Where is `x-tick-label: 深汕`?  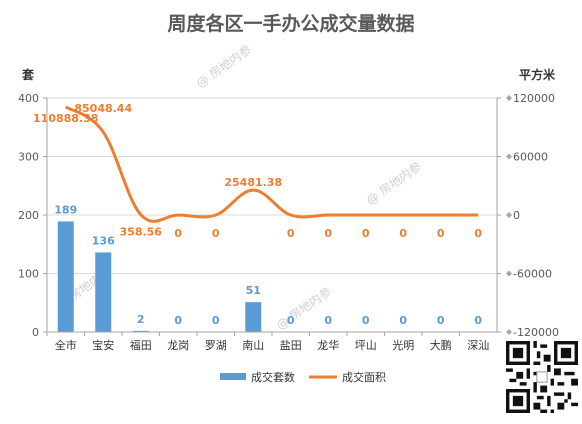 x-tick-label: 深汕 is located at coordinates (478, 345).